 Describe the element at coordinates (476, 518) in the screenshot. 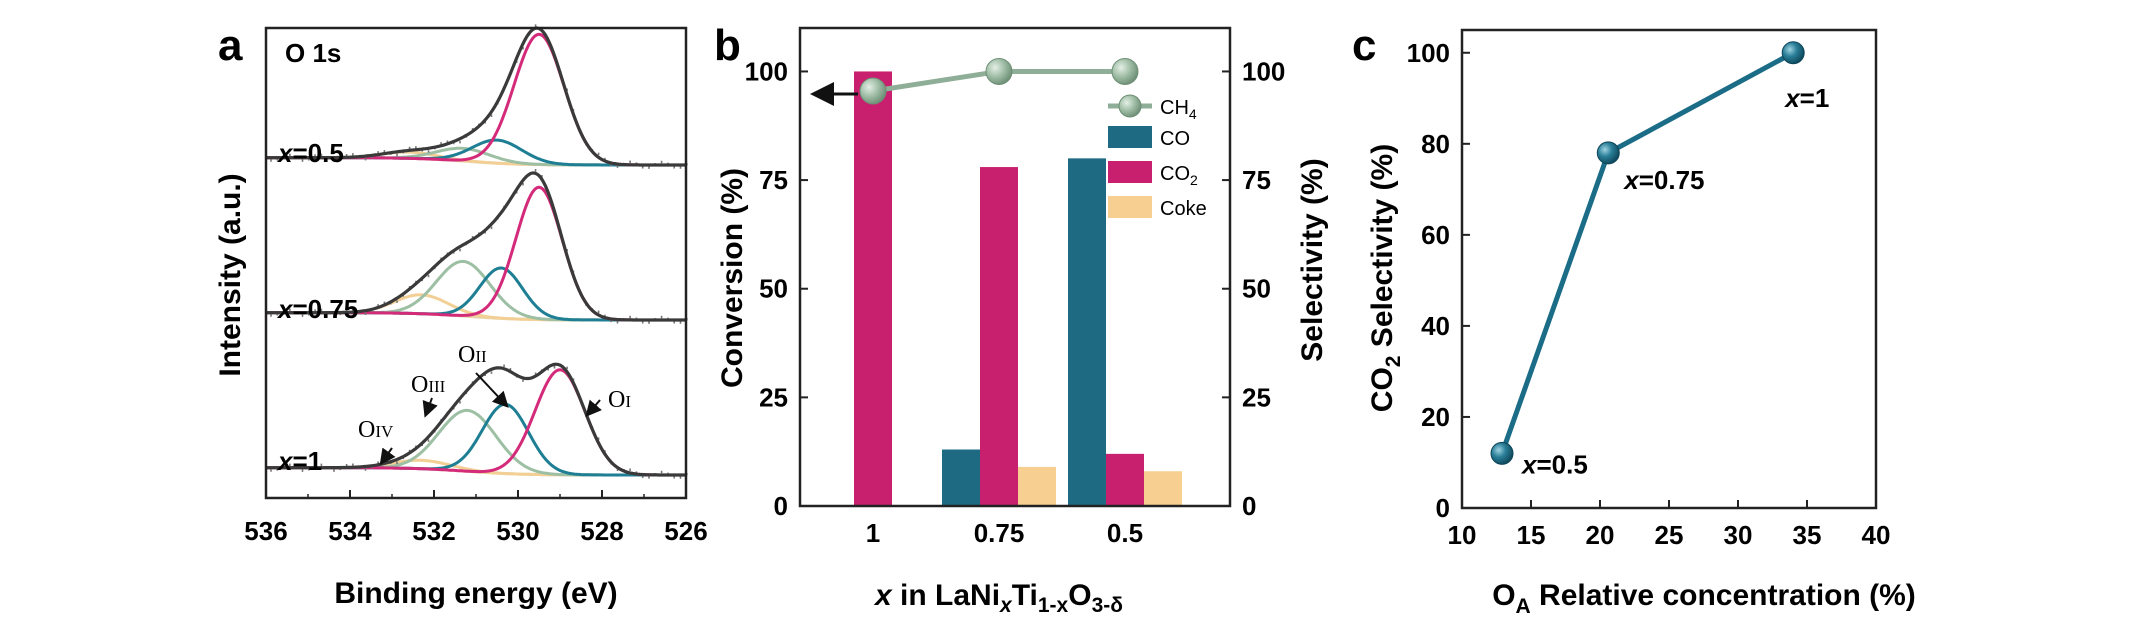

I see `panel-a-x-ticks: 536 534 532 530 528 526` at that location.